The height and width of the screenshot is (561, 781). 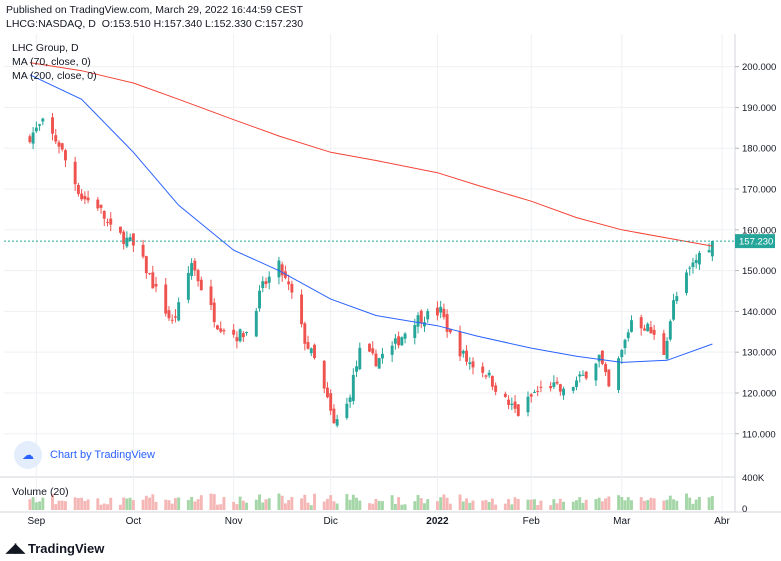 I want to click on last-price-badge, so click(x=755, y=241).